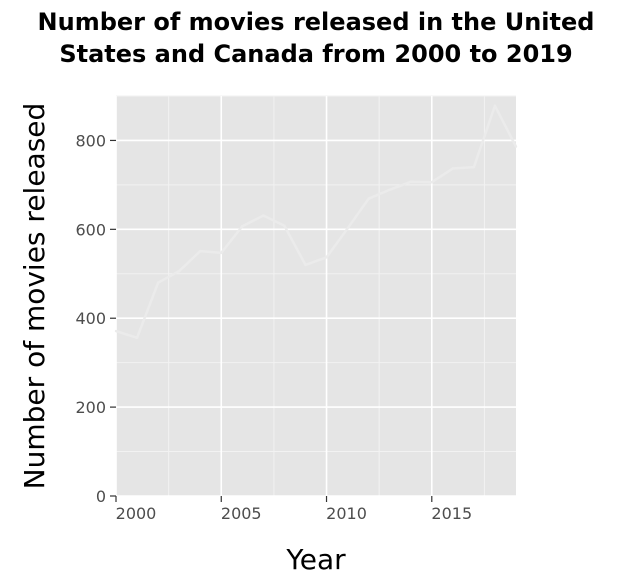 Image resolution: width=628 pixels, height=586 pixels. I want to click on y-tick-label: 800, so click(90, 140).